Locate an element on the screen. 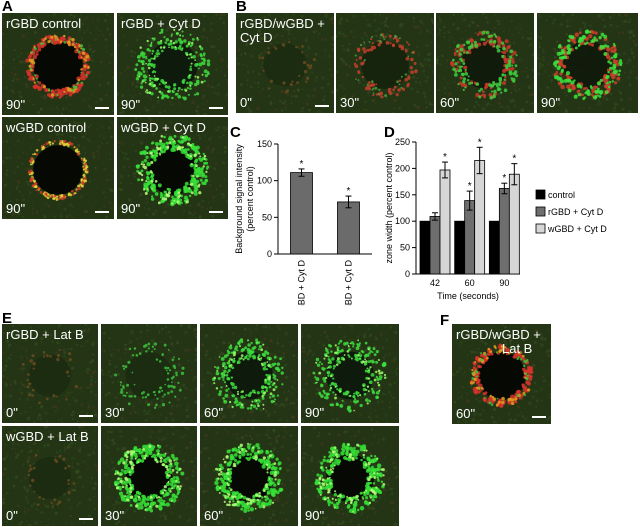  panel-label-b: B is located at coordinates (241, 7).